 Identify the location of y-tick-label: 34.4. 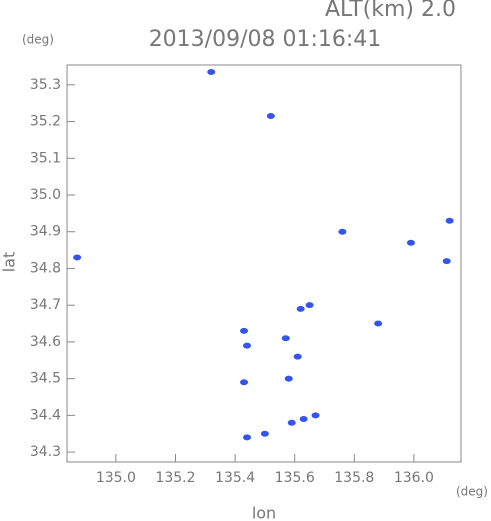
(45, 415).